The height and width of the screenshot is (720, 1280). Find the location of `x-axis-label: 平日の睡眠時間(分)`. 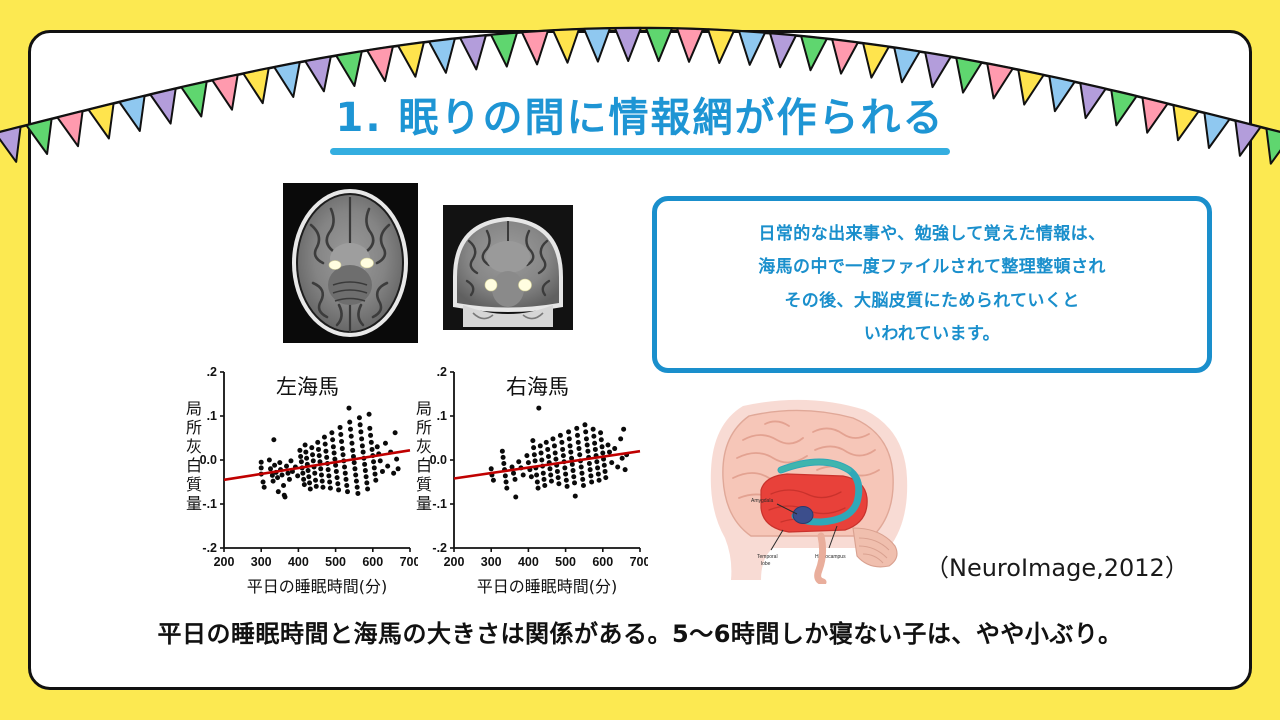

x-axis-label: 平日の睡眠時間(分) is located at coordinates (547, 586).